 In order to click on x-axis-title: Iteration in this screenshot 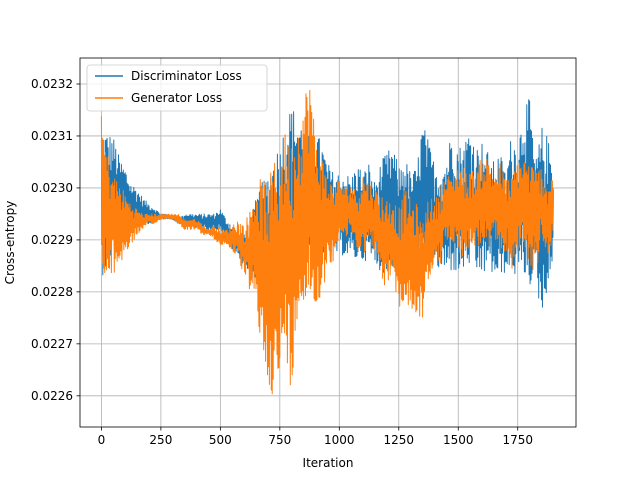, I will do `click(328, 463)`.